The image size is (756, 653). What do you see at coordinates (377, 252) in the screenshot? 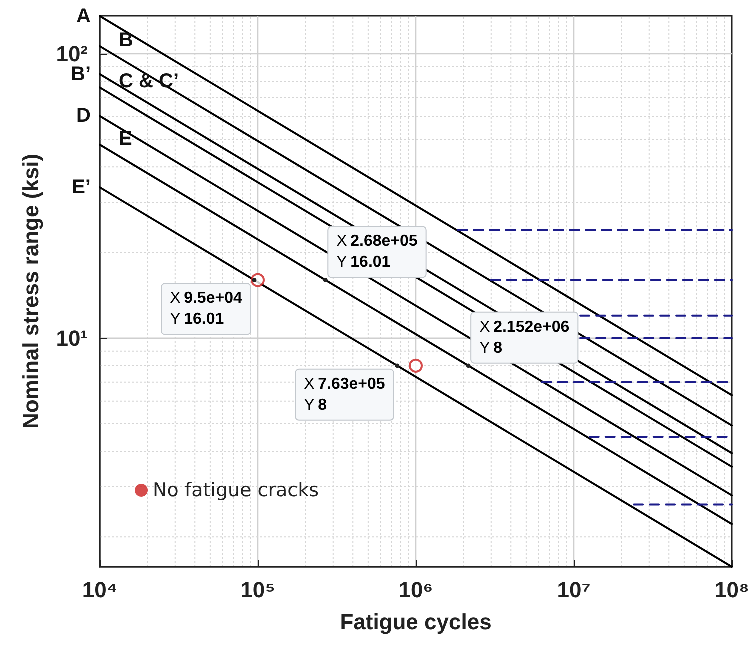
I see `annotation: X 2.68e+05 Y 16.01` at bounding box center [377, 252].